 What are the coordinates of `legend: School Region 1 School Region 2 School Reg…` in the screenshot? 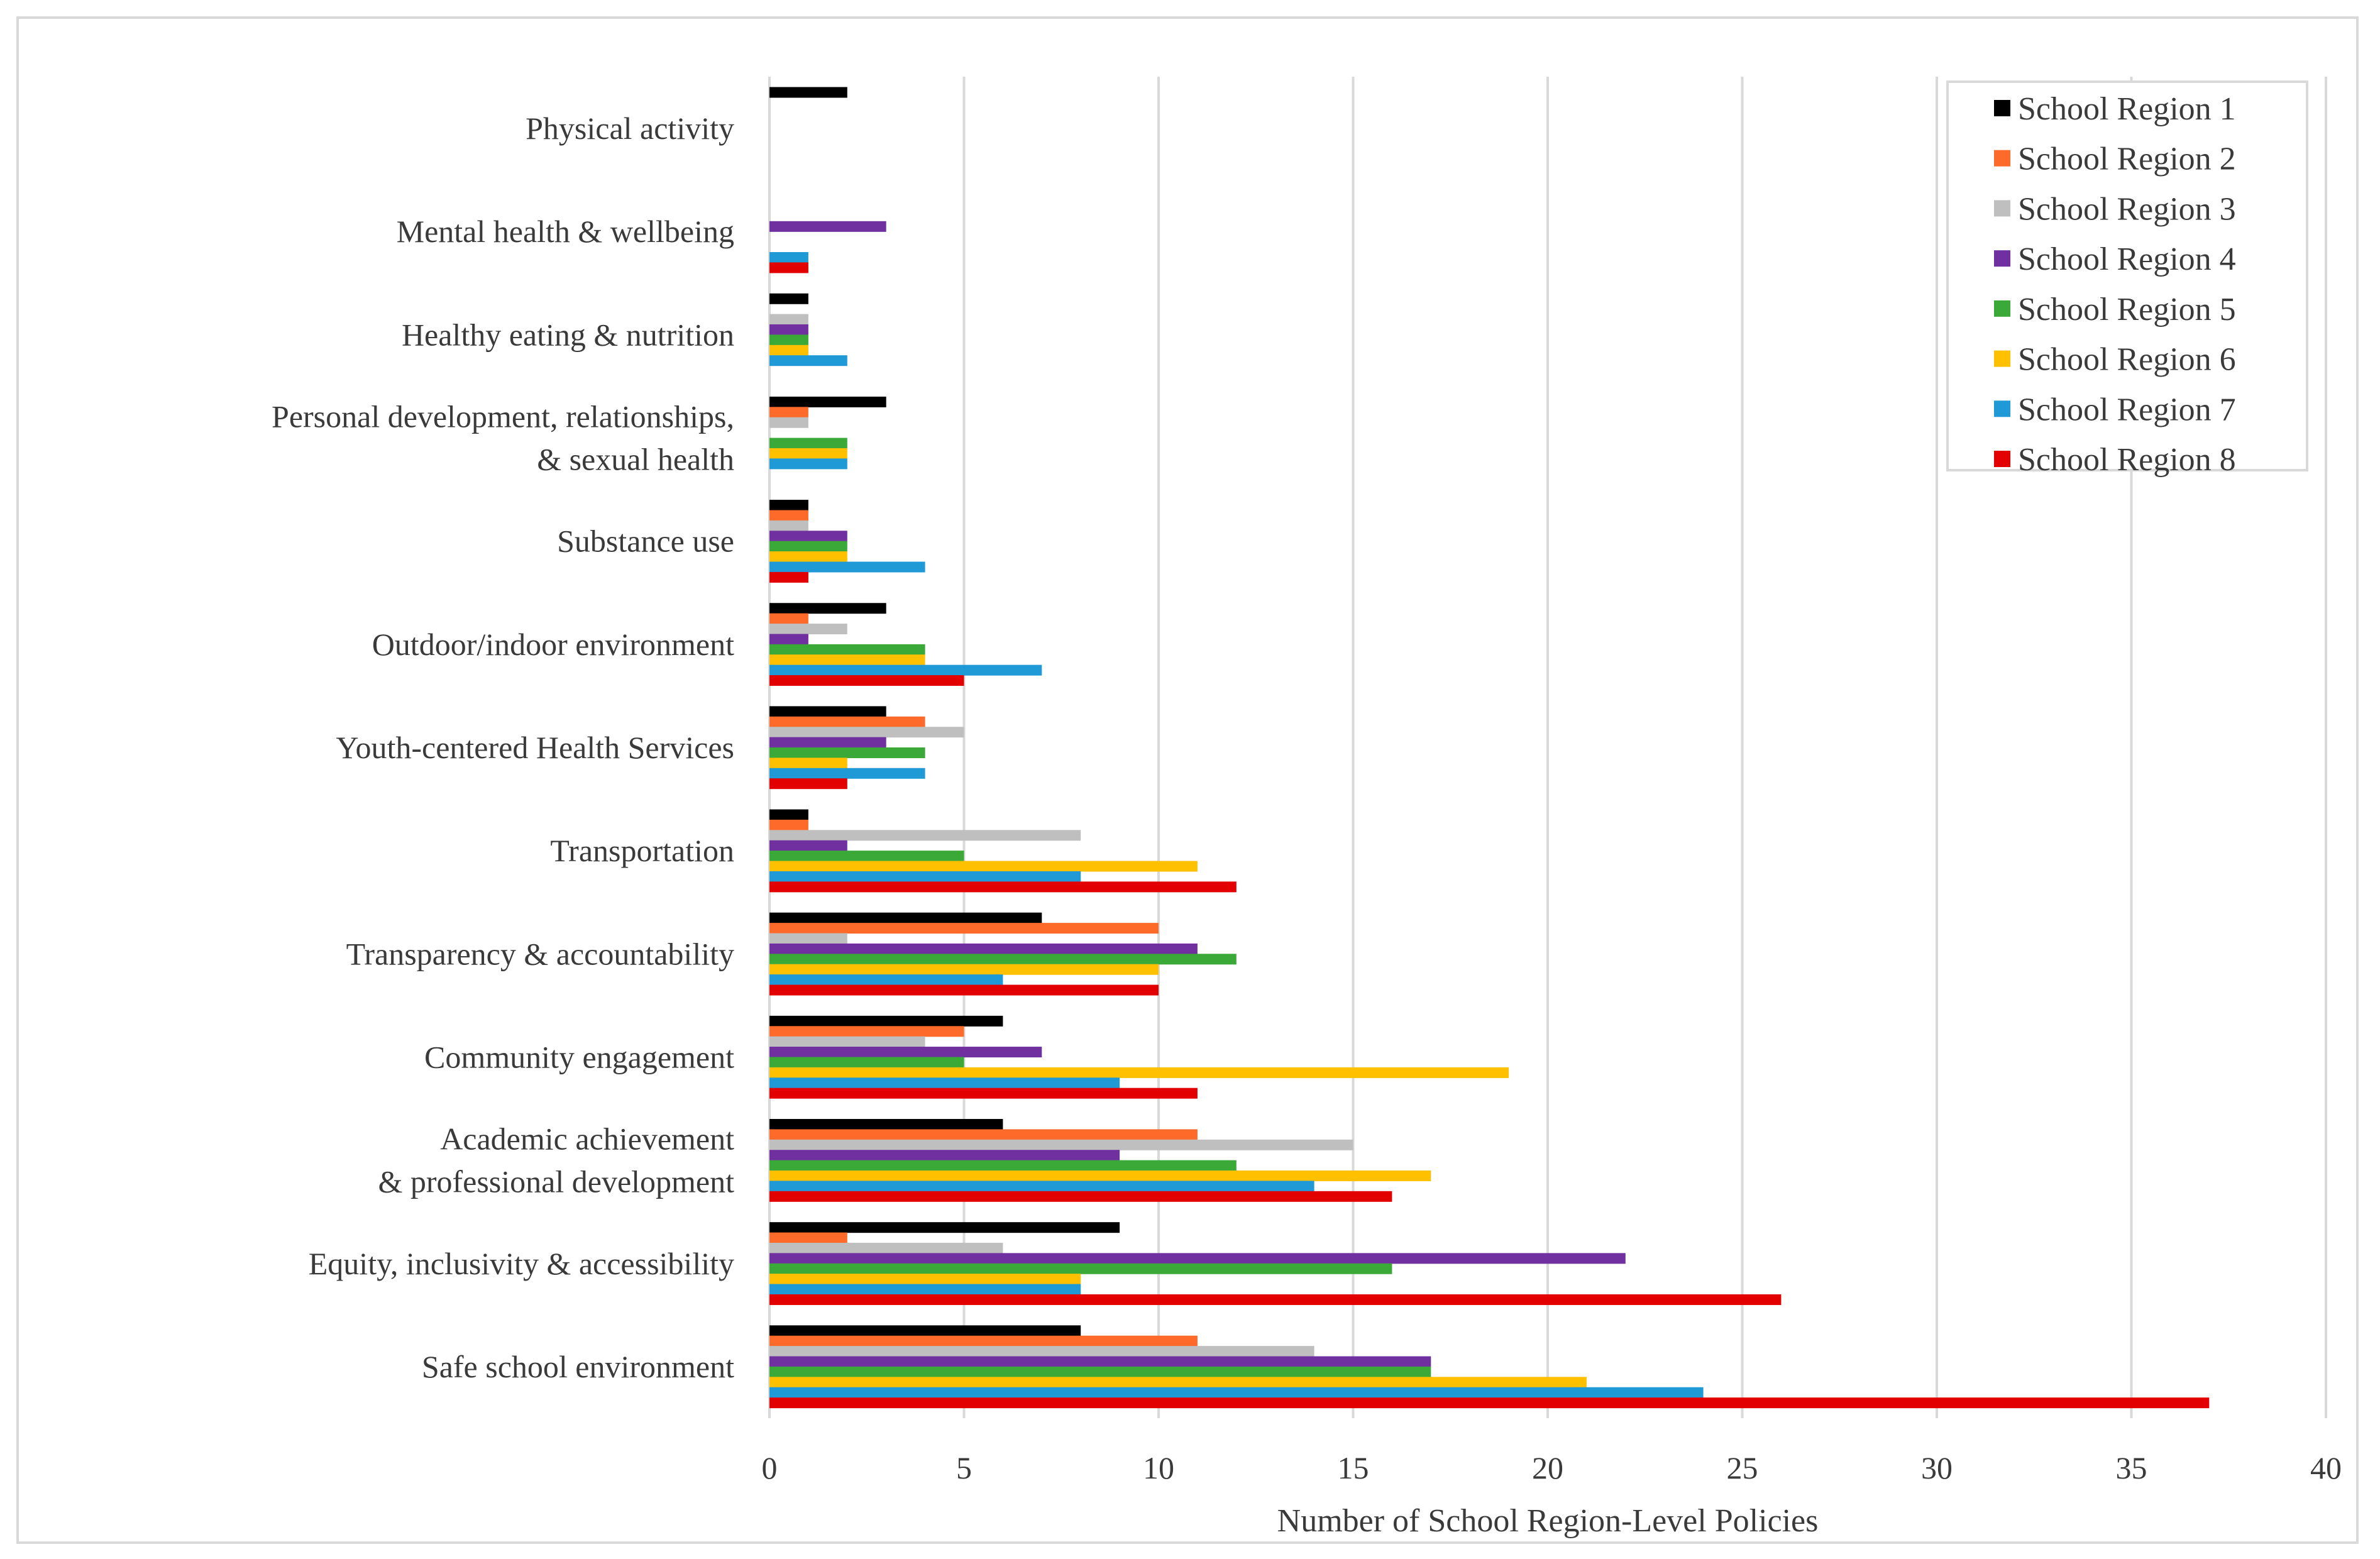 It's located at (2127, 279).